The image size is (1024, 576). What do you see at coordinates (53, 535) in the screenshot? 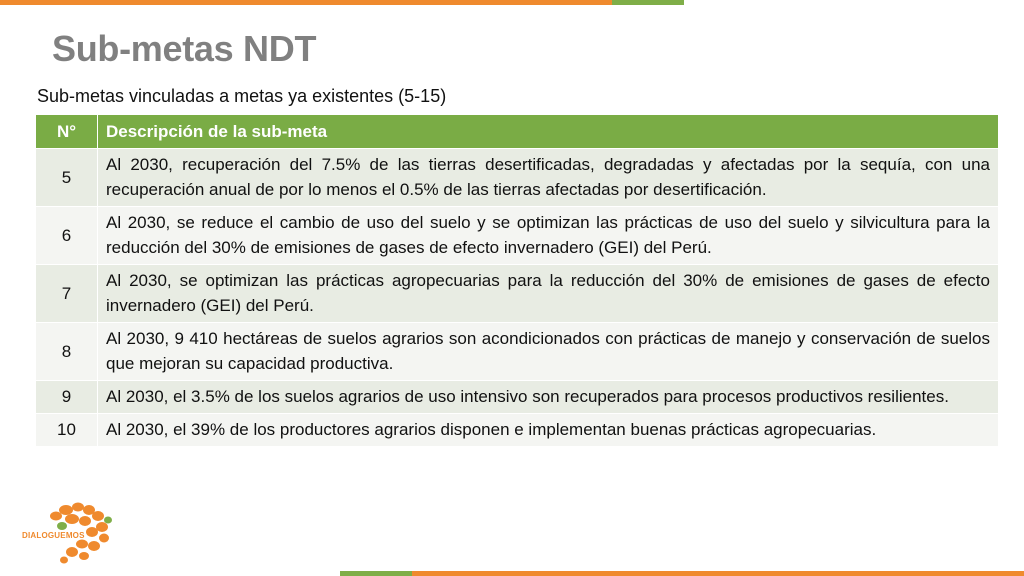
I see `logo-text: DIALOGUEMOS` at bounding box center [53, 535].